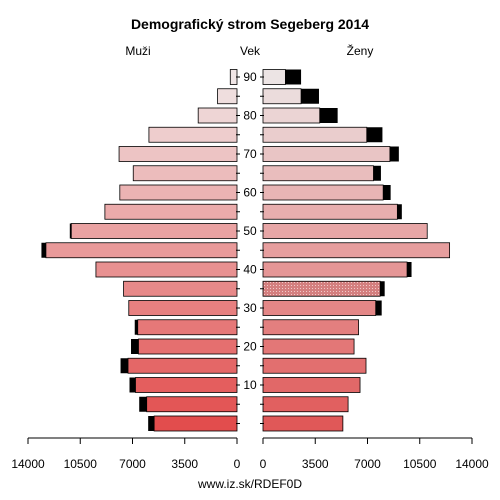 The image size is (500, 500). I want to click on male-bar-90+, so click(233, 77).